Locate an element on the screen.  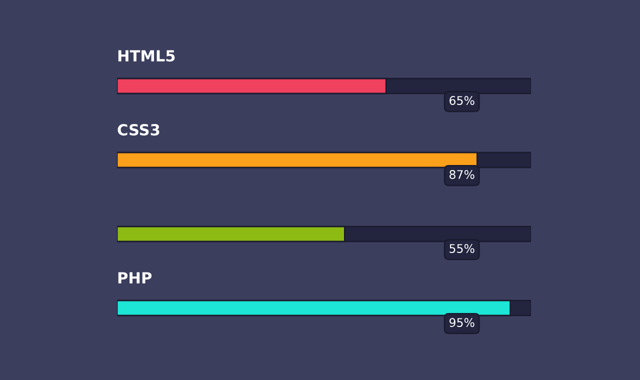
data-label: 87% is located at coordinates (462, 174).